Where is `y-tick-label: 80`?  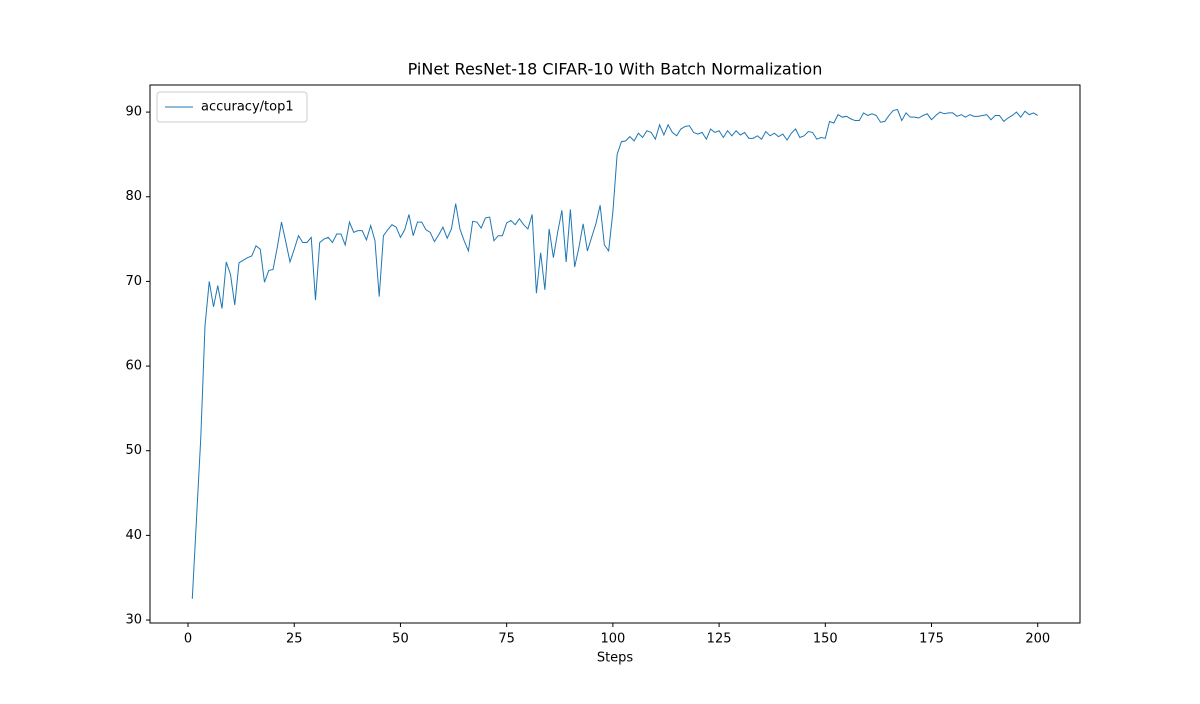 y-tick-label: 80 is located at coordinates (133, 196).